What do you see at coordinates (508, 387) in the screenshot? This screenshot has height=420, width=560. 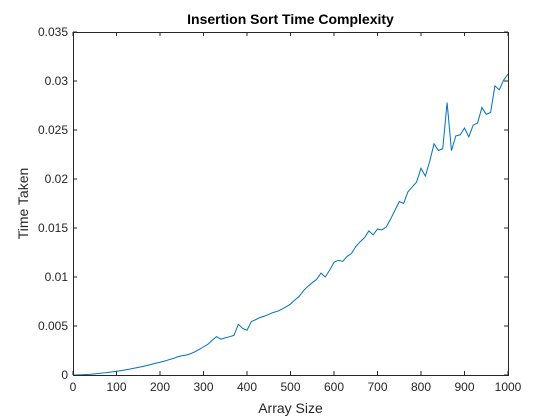 I see `x-tick-label: 1000` at bounding box center [508, 387].